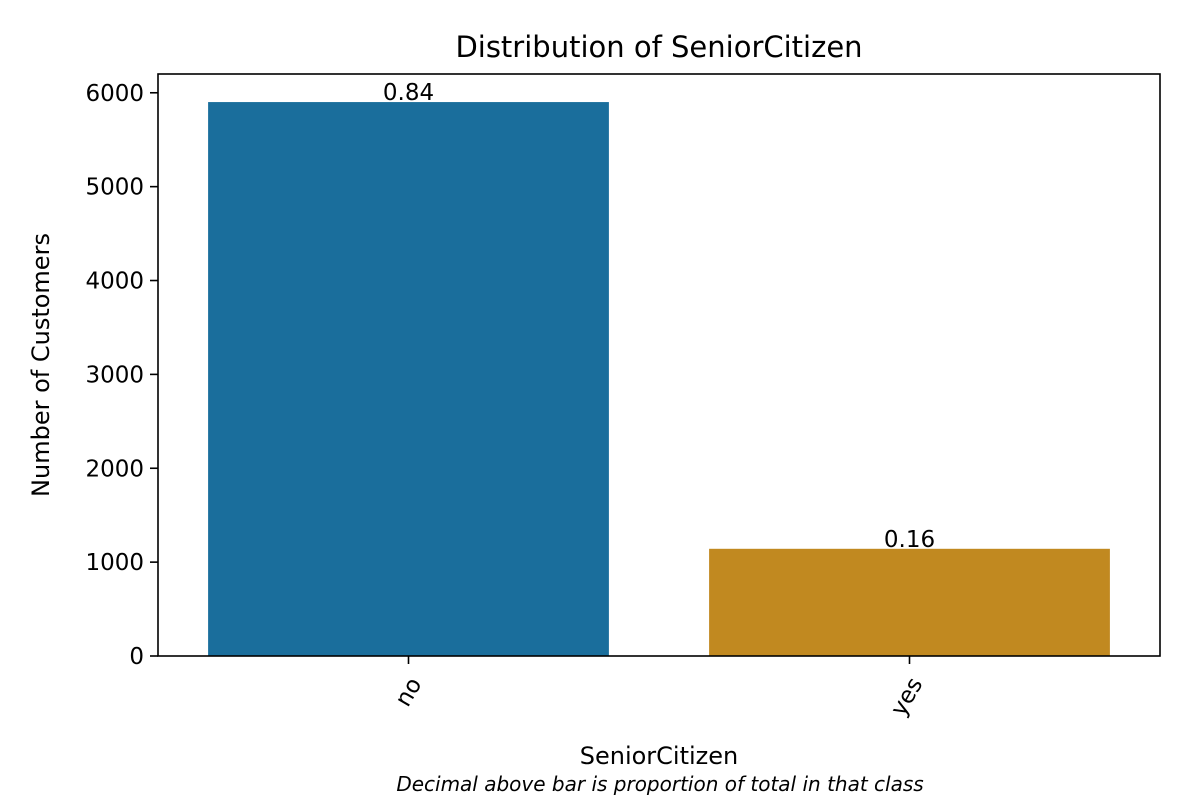 The image size is (1200, 800). Describe the element at coordinates (114, 94) in the screenshot. I see `y-tick-label-6000: 6000` at that location.